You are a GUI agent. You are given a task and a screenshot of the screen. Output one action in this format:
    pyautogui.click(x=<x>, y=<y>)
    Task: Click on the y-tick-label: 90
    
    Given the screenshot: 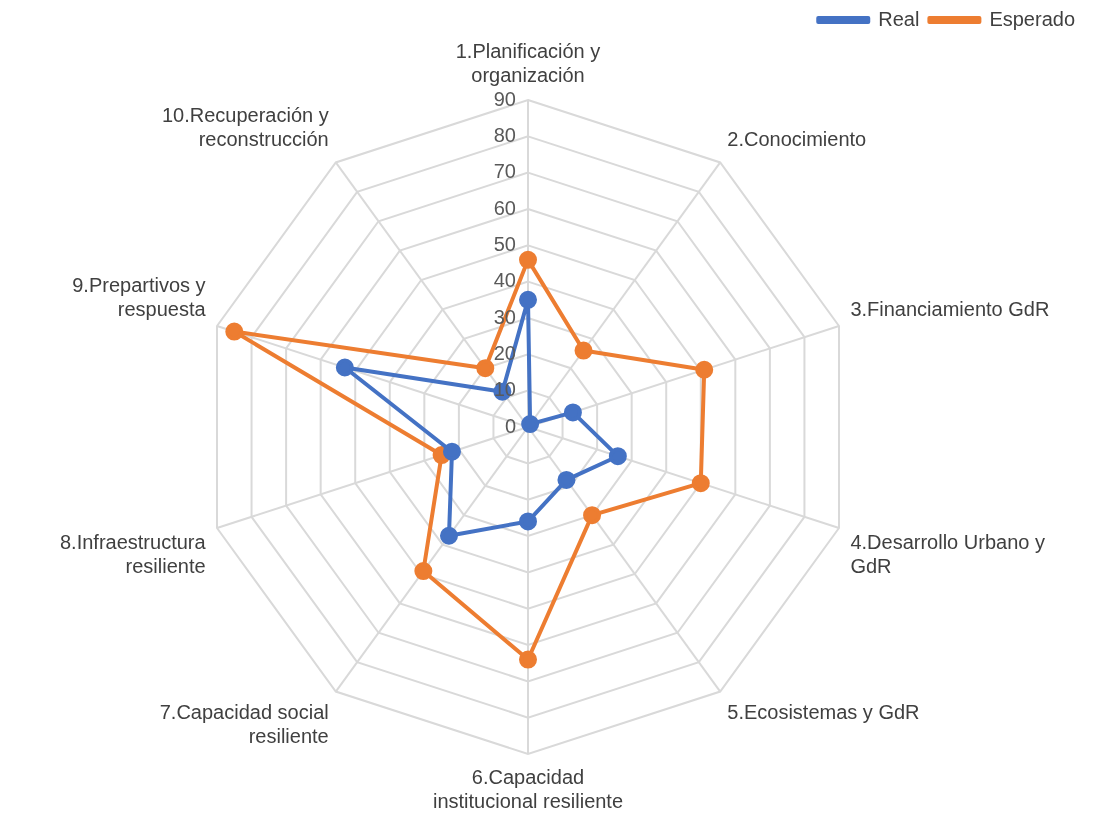 What is the action you would take?
    pyautogui.click(x=504, y=98)
    